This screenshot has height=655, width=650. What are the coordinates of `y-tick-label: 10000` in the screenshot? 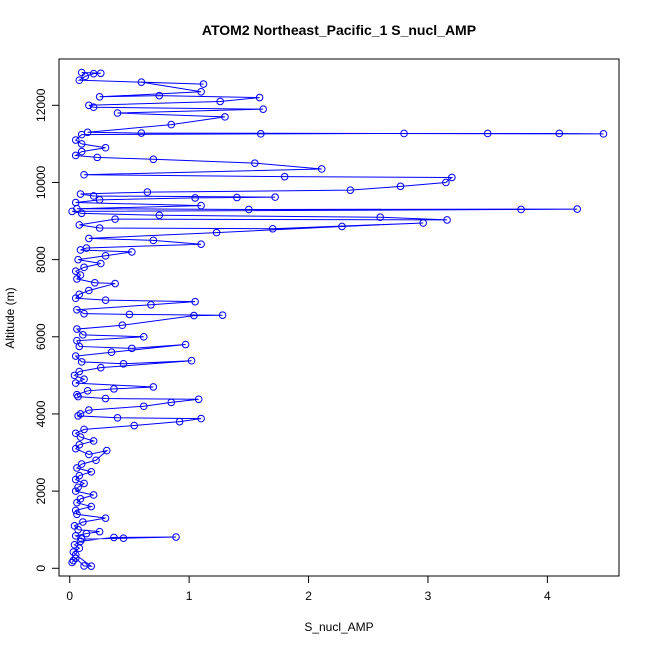 It's located at (41, 182).